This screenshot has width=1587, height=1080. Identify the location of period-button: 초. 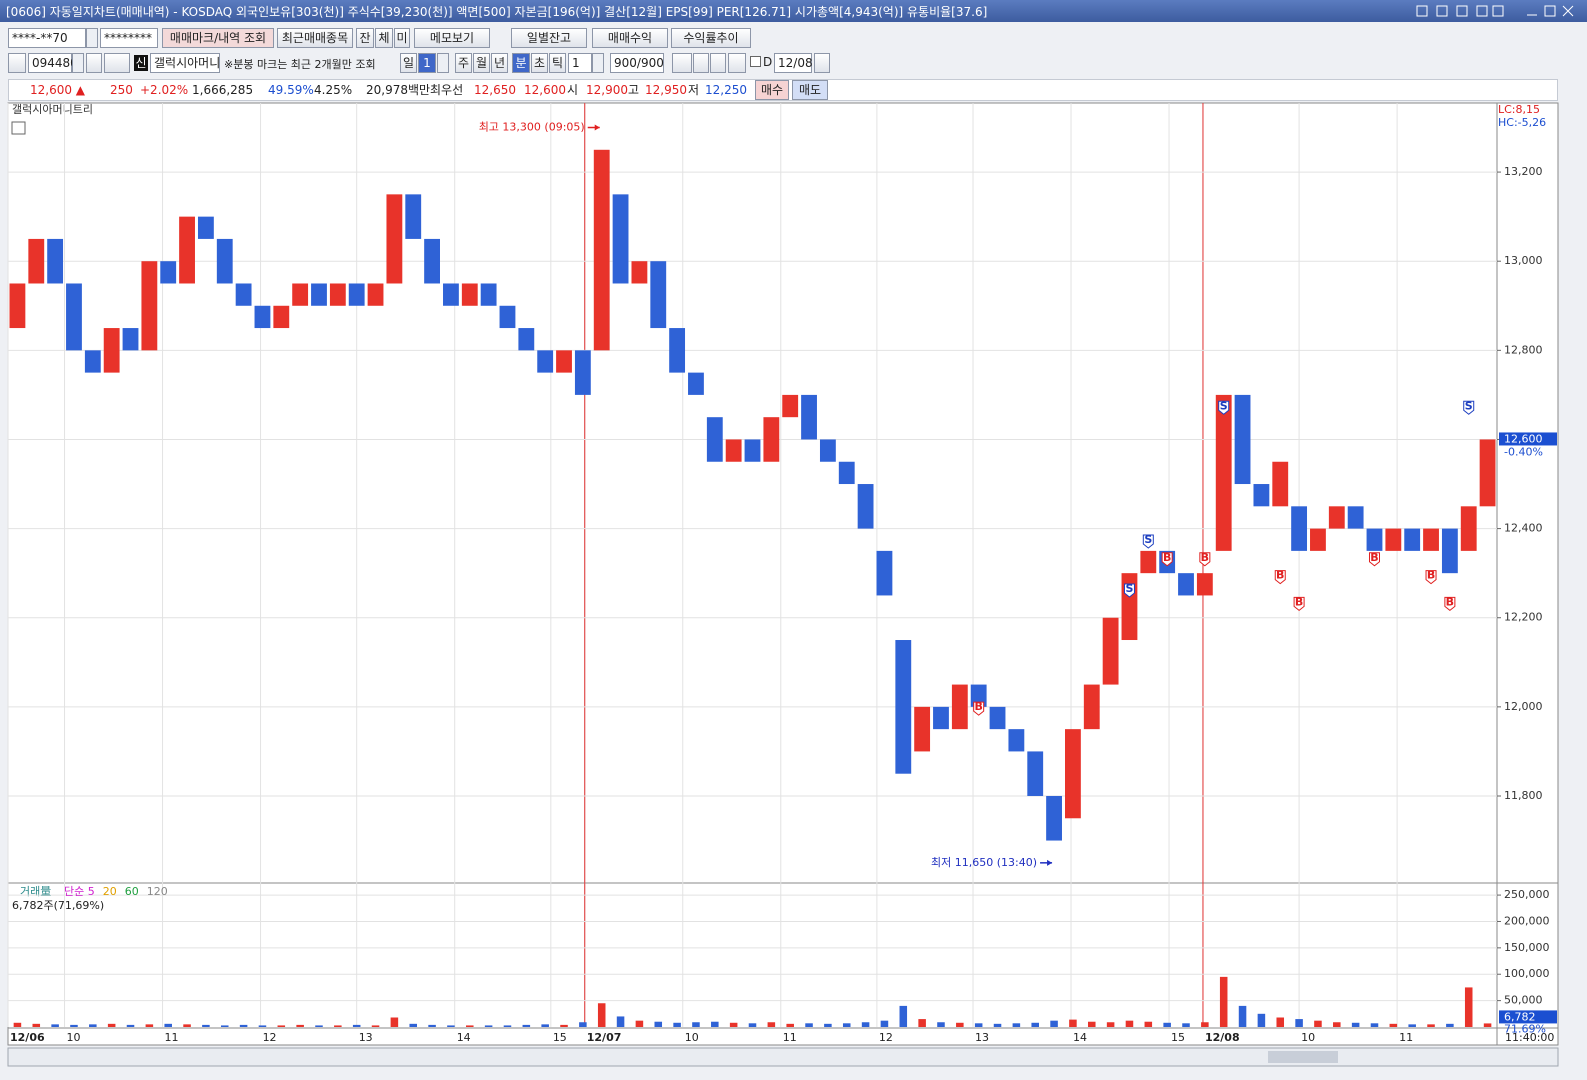
(539, 63).